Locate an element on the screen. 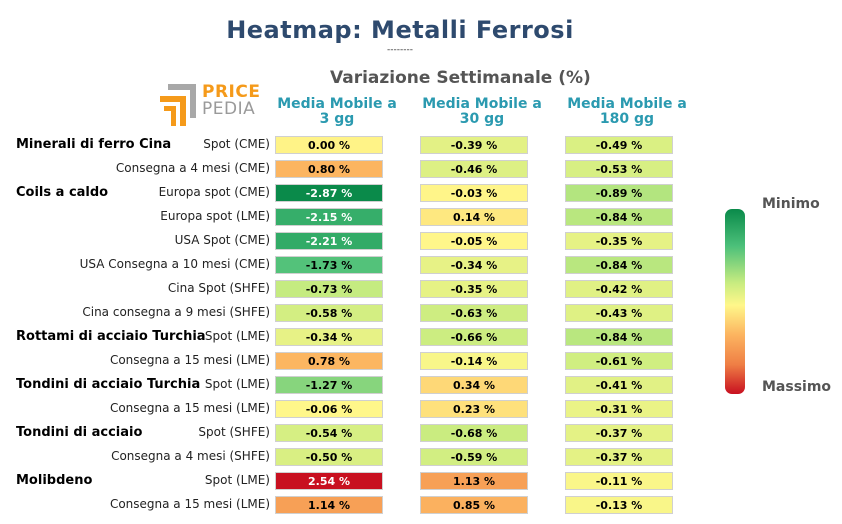 The width and height of the screenshot is (842, 524). row-label: USA Spot (CME) is located at coordinates (222, 240).